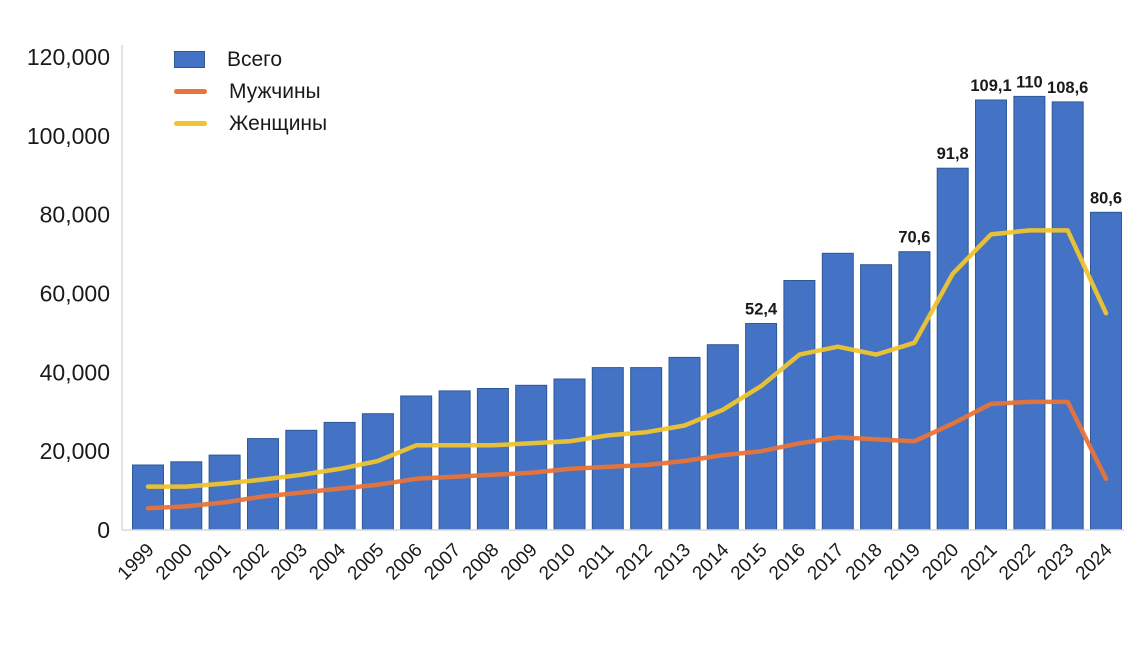 Image resolution: width=1128 pixels, height=651 pixels. Describe the element at coordinates (148, 497) in the screenshot. I see `bar-1999` at that location.